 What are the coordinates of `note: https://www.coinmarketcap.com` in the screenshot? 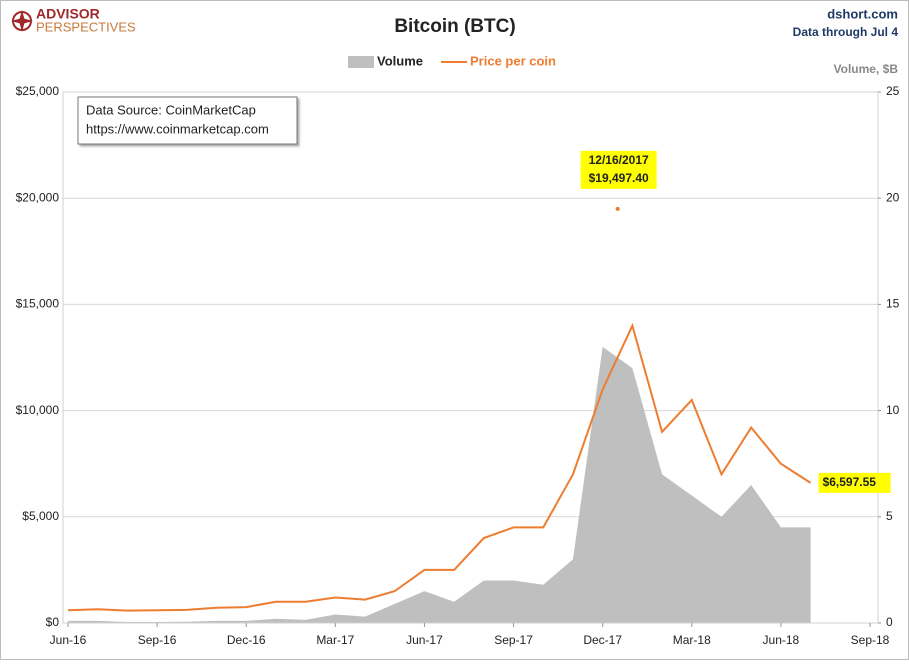 It's located at (177, 128).